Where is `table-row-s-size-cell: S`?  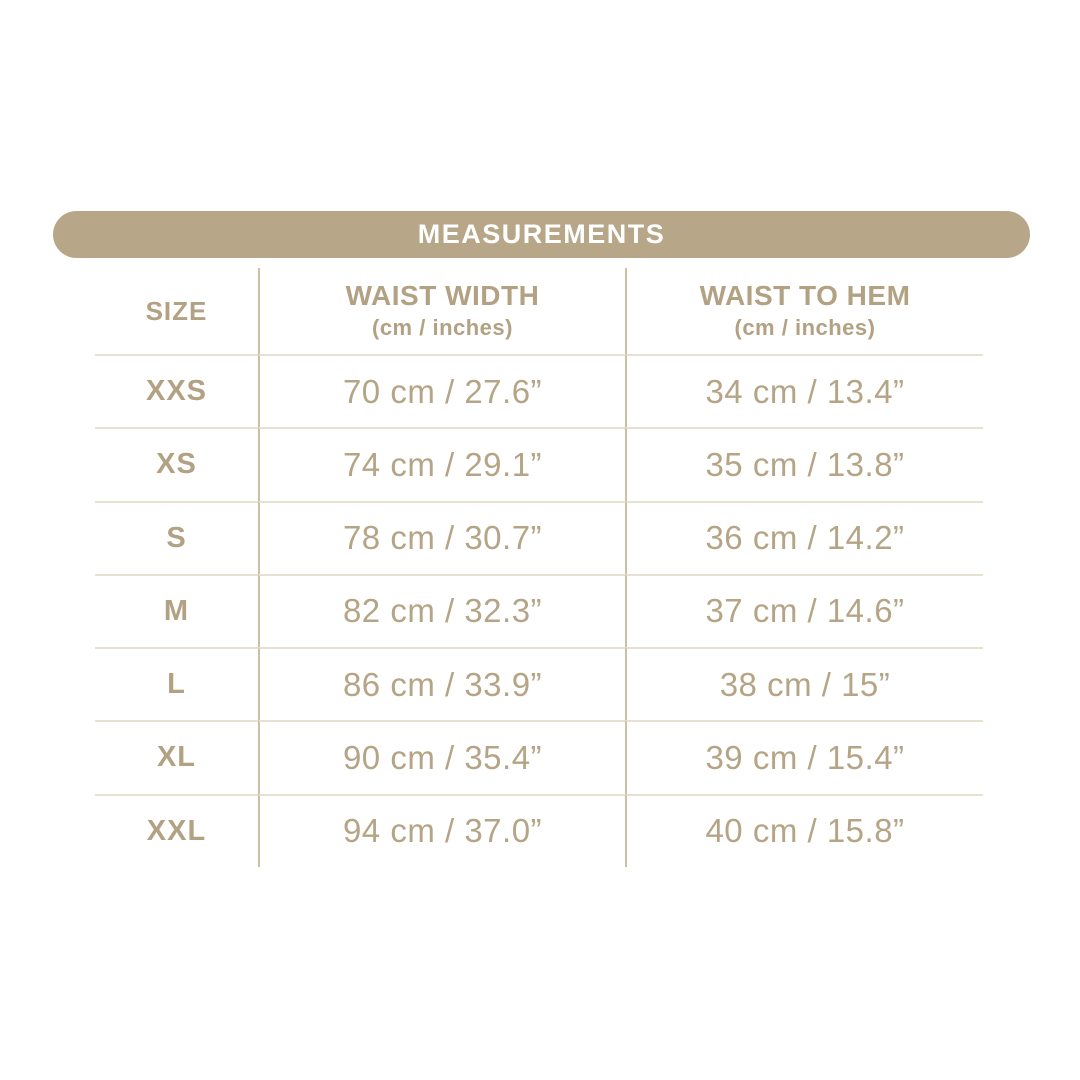 table-row-s-size-cell: S is located at coordinates (176, 537).